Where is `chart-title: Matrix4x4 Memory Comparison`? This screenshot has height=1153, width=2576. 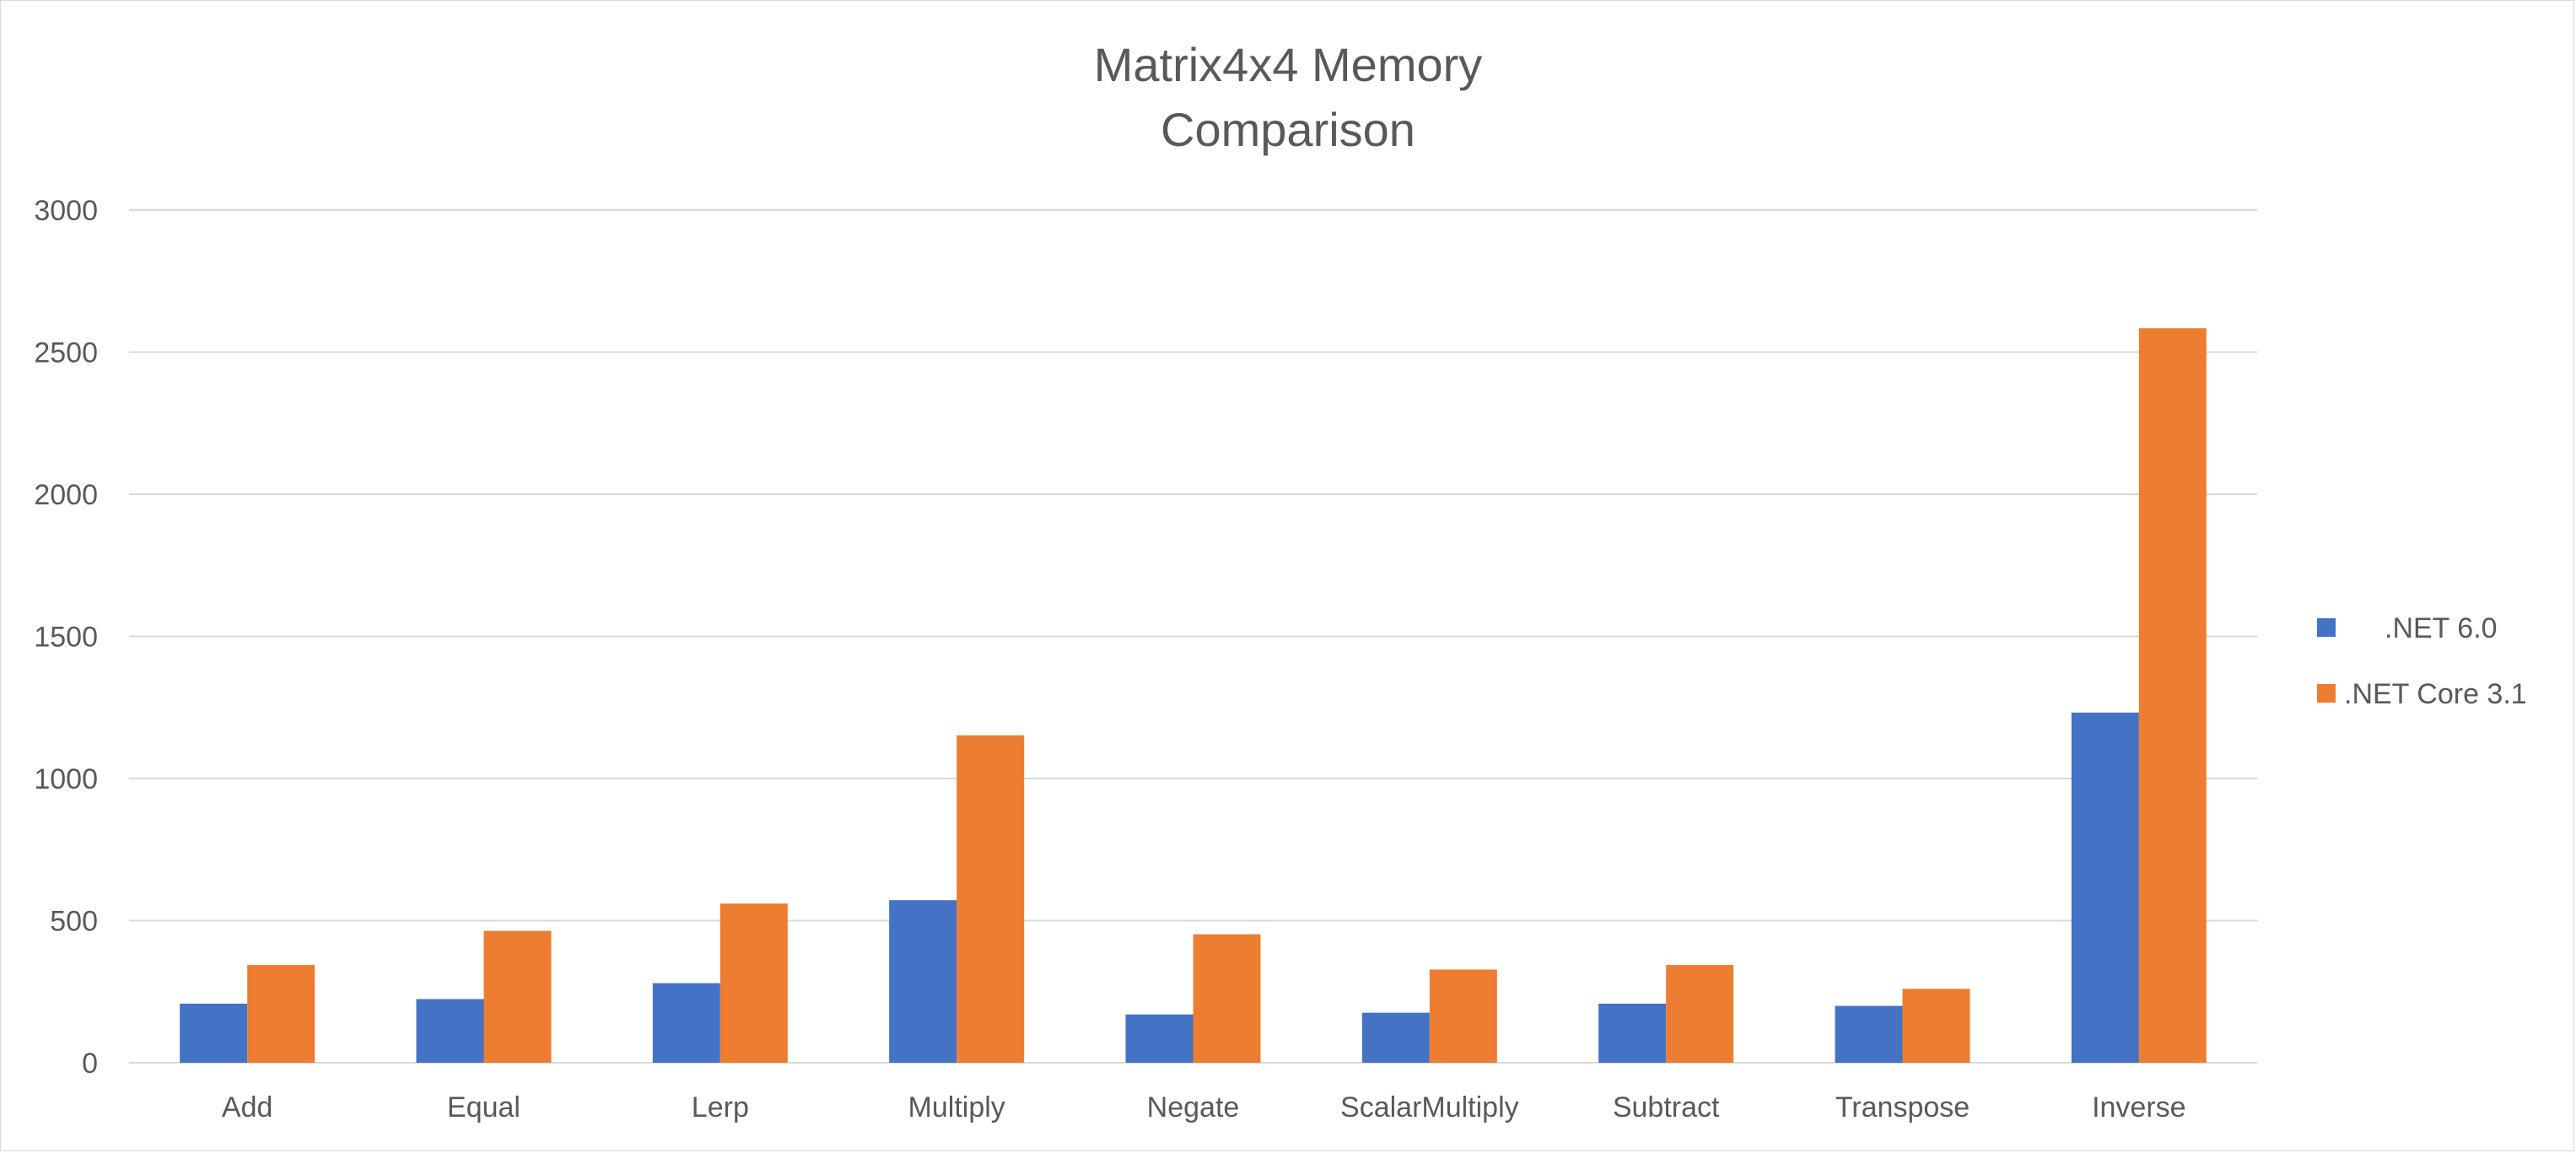
chart-title: Matrix4x4 Memory Comparison is located at coordinates (1288, 97).